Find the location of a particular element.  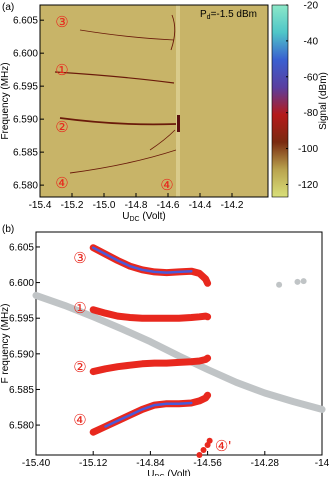

annotation-part: d is located at coordinates (209, 17).